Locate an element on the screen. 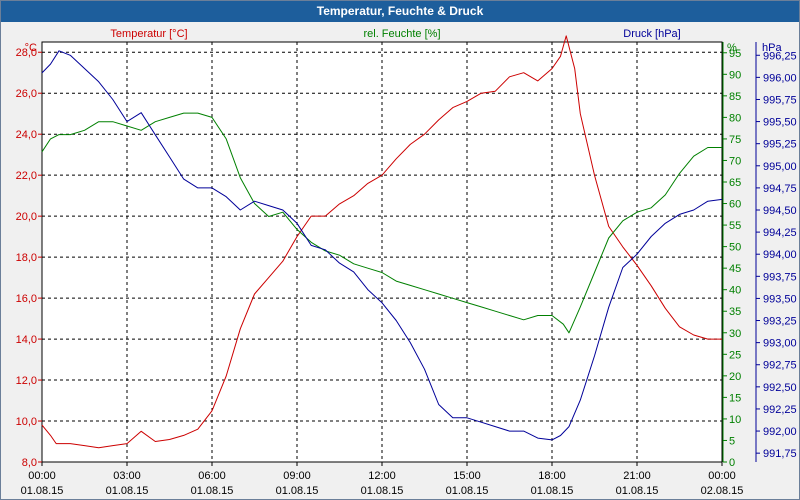  pressure-unit-label: hPa is located at coordinates (772, 48).